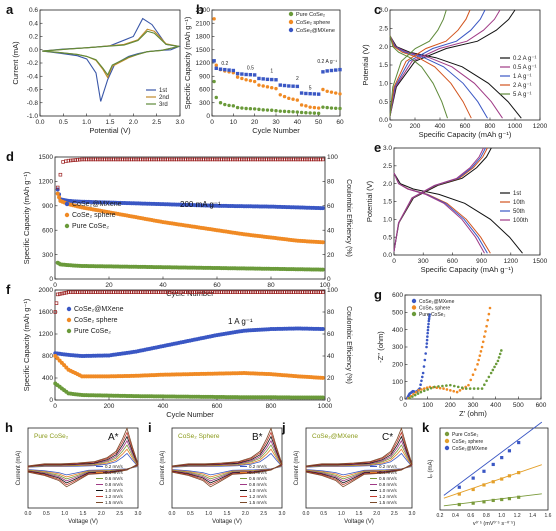 The image size is (556, 531). What do you see at coordinates (388, 502) in the screenshot?
I see `legend-label: 1.5 mV/s` at bounding box center [388, 502].